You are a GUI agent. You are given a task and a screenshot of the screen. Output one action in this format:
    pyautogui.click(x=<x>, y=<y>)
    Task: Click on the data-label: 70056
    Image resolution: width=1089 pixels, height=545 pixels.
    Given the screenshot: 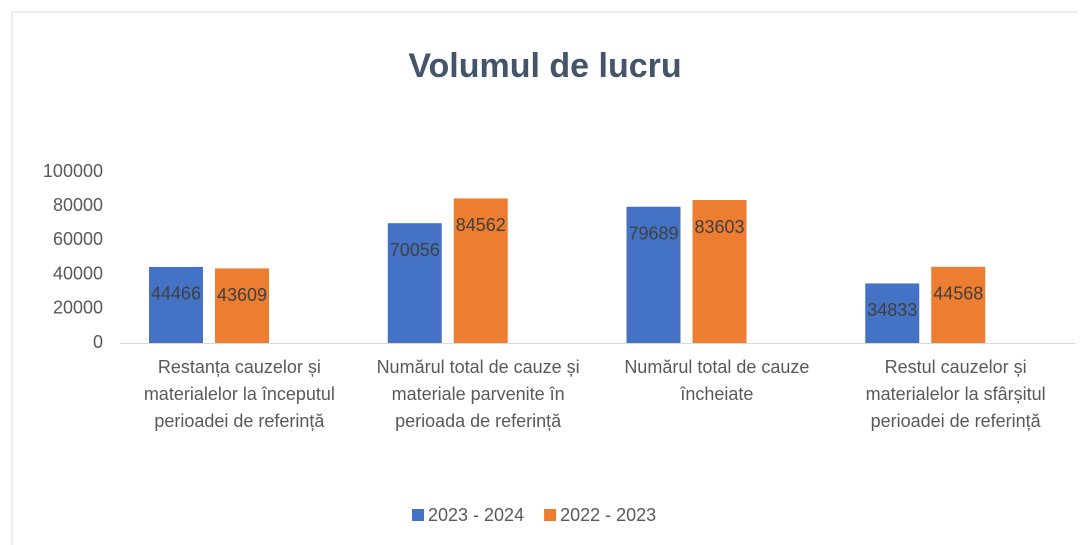 What is the action you would take?
    pyautogui.click(x=415, y=250)
    